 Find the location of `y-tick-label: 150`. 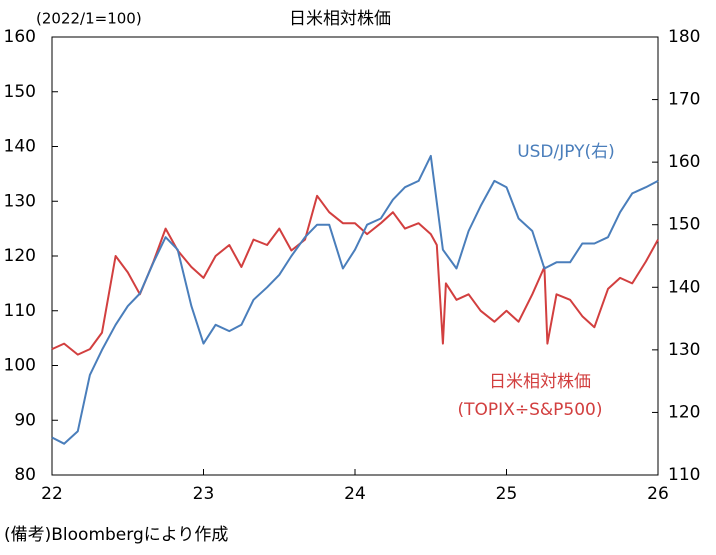

y-tick-label: 150 is located at coordinates (20, 92).